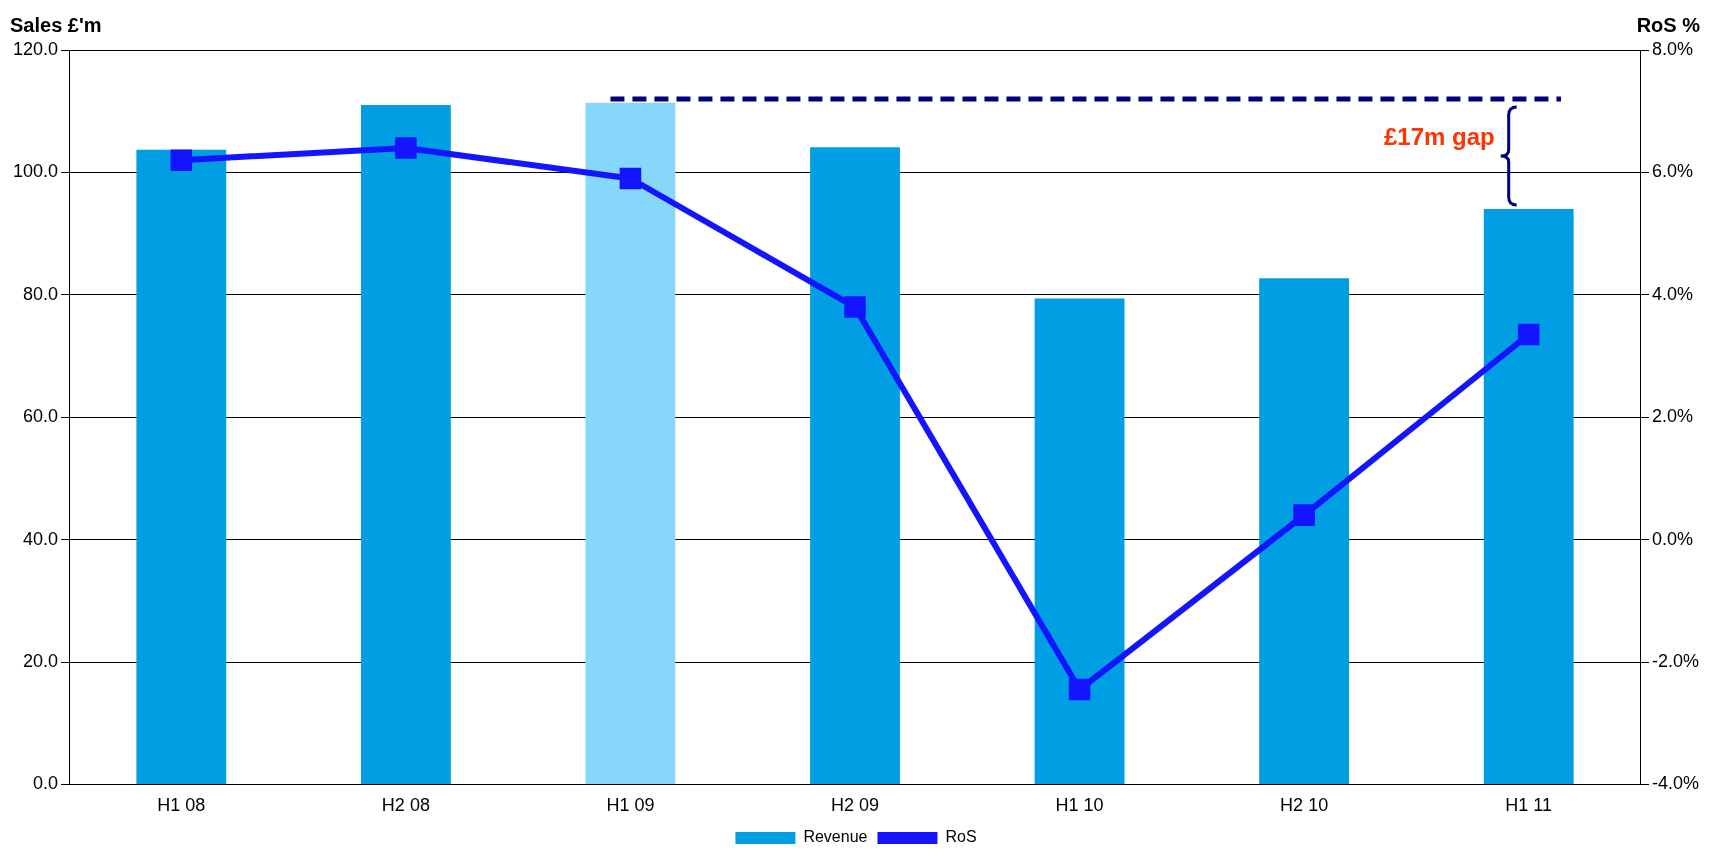 The width and height of the screenshot is (1712, 856). I want to click on y2-tick-label: 2.0%, so click(1672, 416).